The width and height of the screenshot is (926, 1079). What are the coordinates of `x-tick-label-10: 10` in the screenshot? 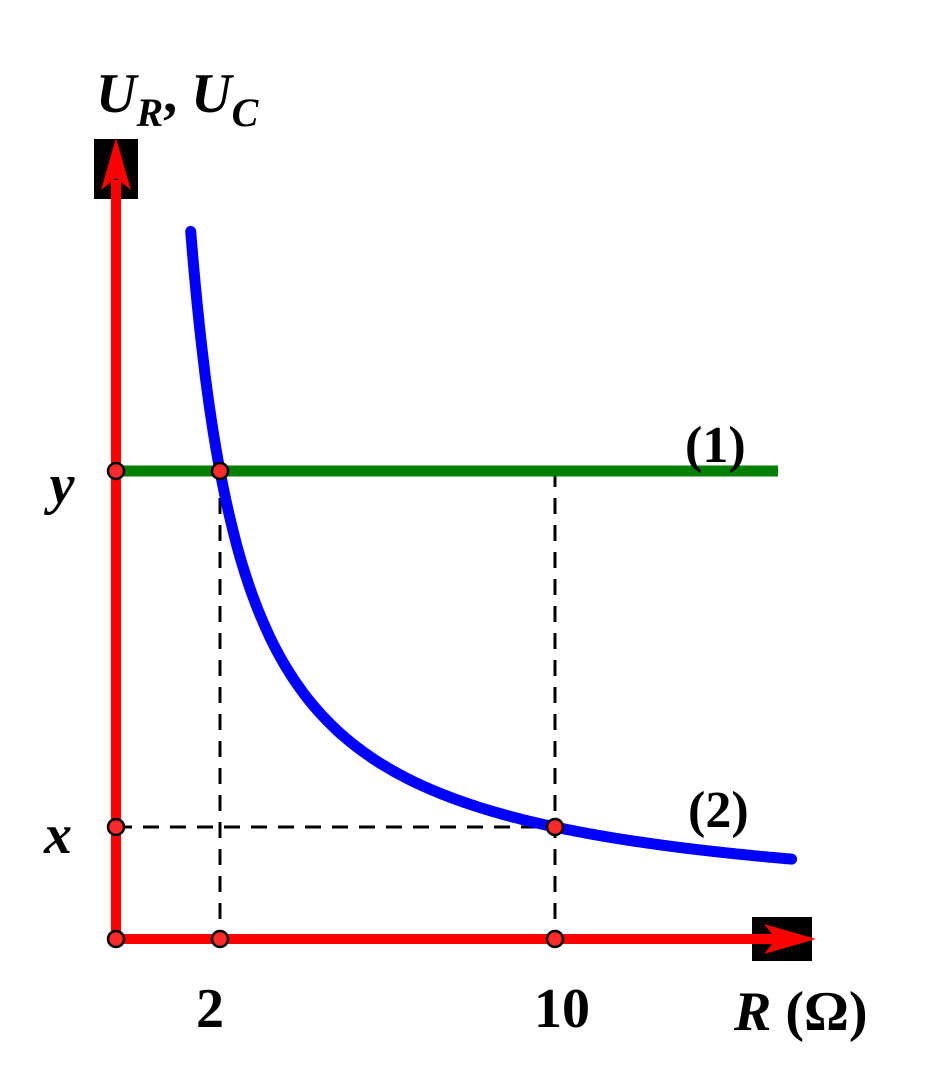 It's located at (562, 1009).